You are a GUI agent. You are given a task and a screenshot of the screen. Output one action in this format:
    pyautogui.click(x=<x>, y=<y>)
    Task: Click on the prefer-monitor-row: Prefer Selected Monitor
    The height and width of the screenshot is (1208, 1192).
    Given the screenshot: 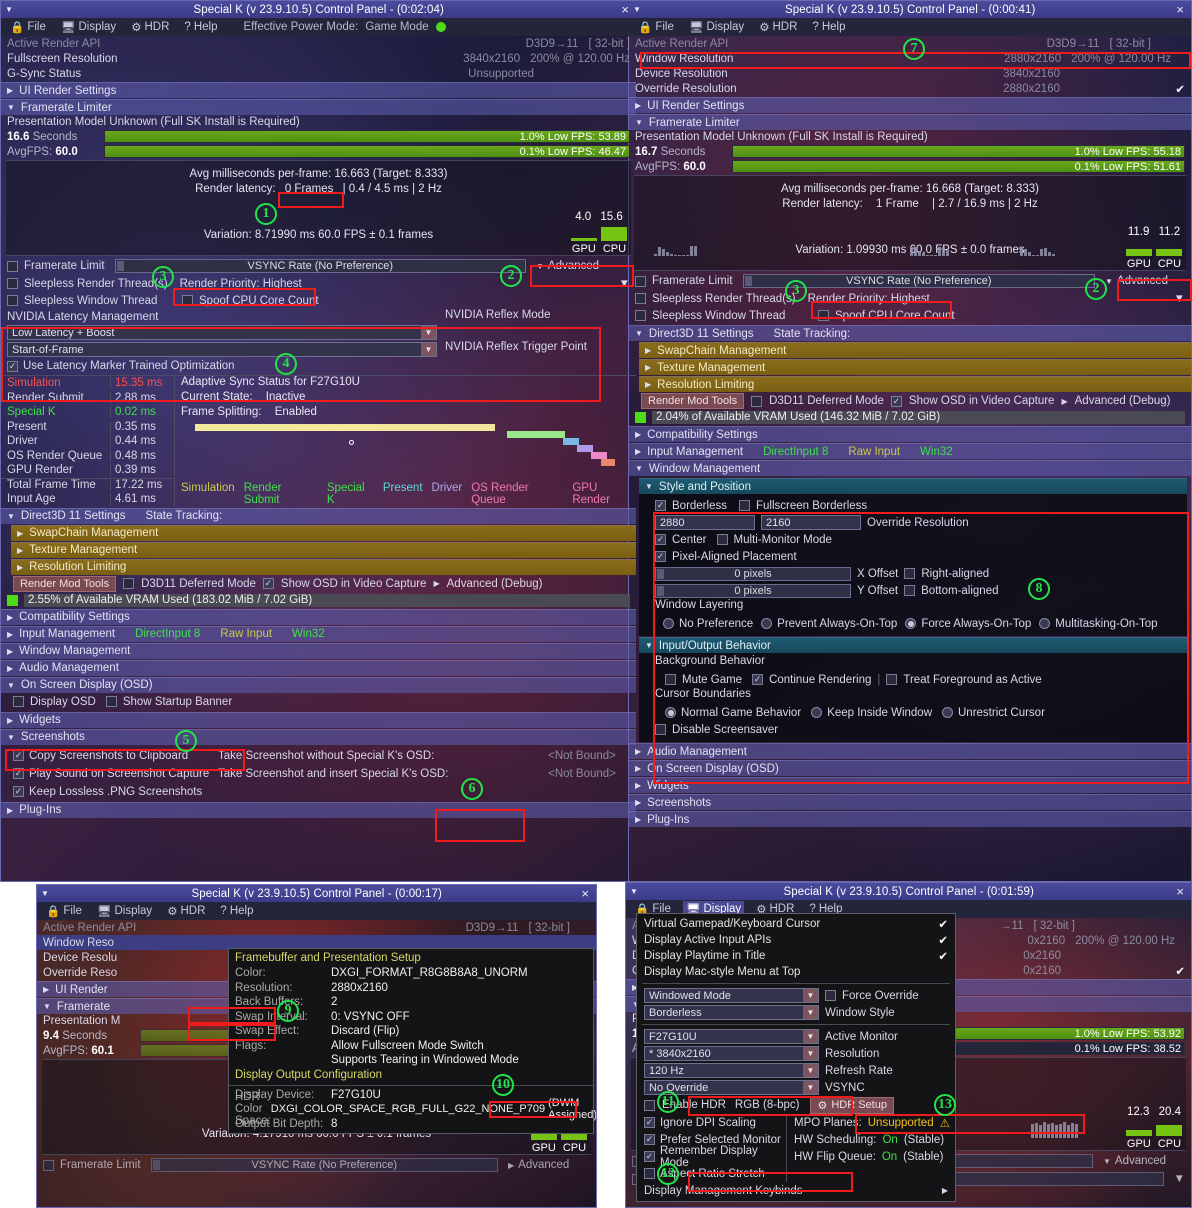 What is the action you would take?
    pyautogui.click(x=715, y=1139)
    